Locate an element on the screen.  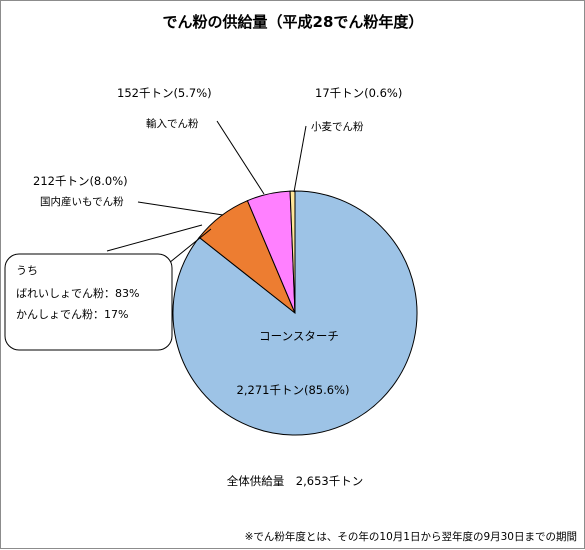
label-corn-value: 2,271千トン(85.6%) is located at coordinates (293, 390).